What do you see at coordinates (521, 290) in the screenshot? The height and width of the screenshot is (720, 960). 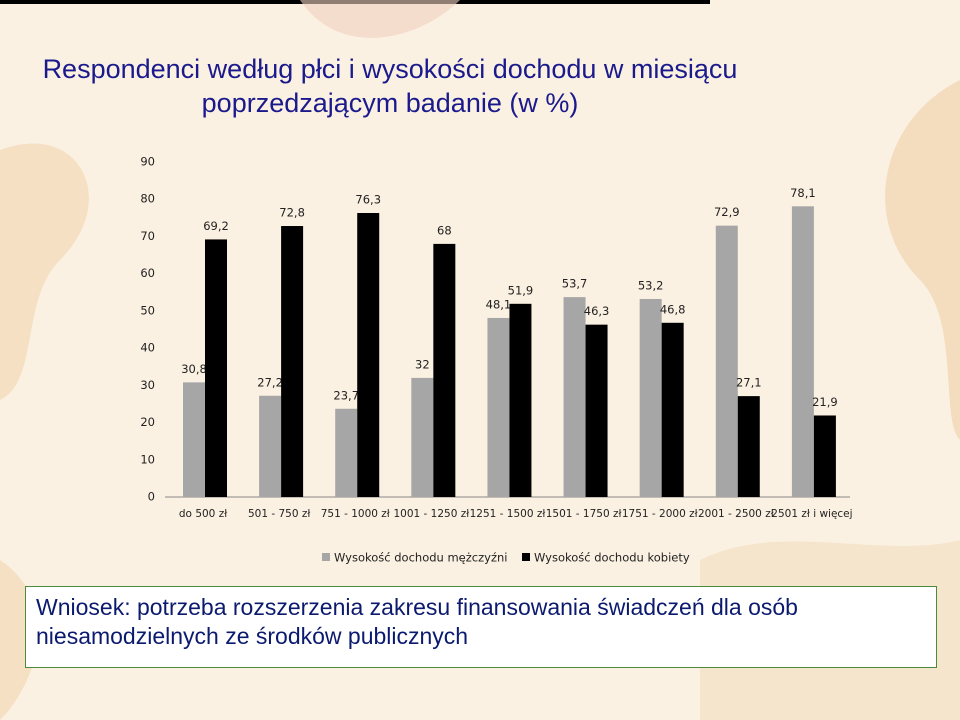 I see `data-label: 51,9` at bounding box center [521, 290].